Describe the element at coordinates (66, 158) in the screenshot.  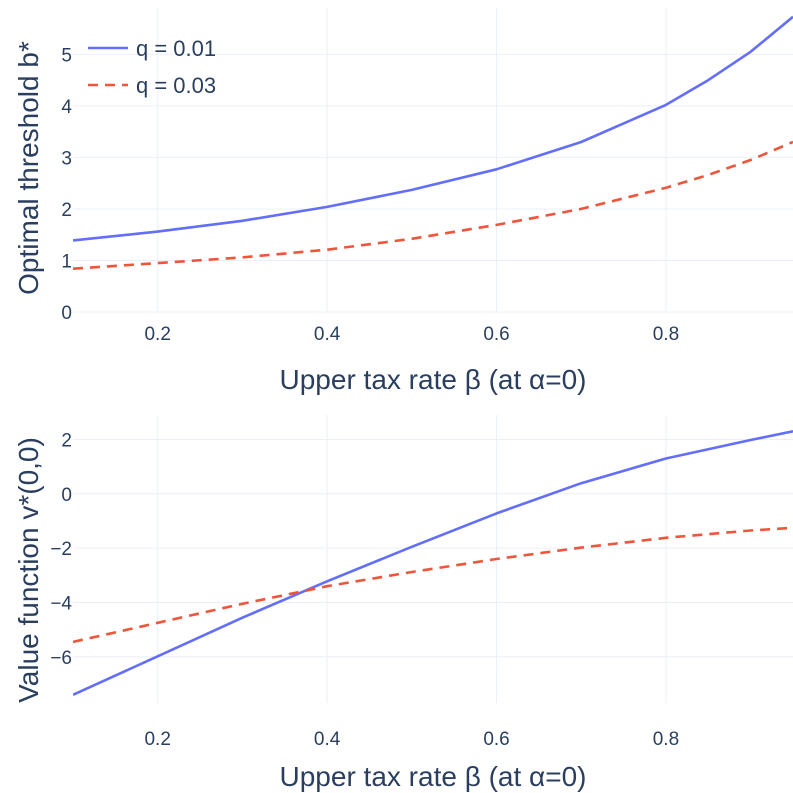
I see `y-tick-label: 3` at that location.